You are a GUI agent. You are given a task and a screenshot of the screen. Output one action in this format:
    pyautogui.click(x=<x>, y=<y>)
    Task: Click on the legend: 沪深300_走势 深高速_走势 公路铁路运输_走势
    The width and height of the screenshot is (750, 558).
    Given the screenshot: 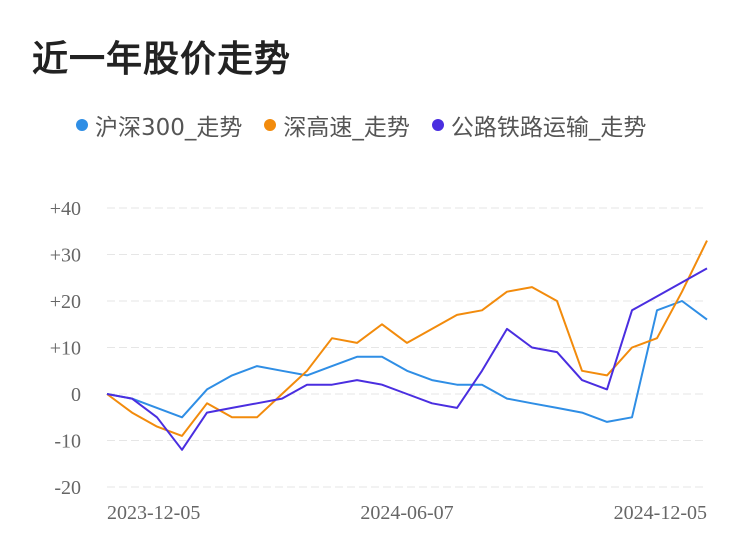 What is the action you would take?
    pyautogui.click(x=372, y=125)
    